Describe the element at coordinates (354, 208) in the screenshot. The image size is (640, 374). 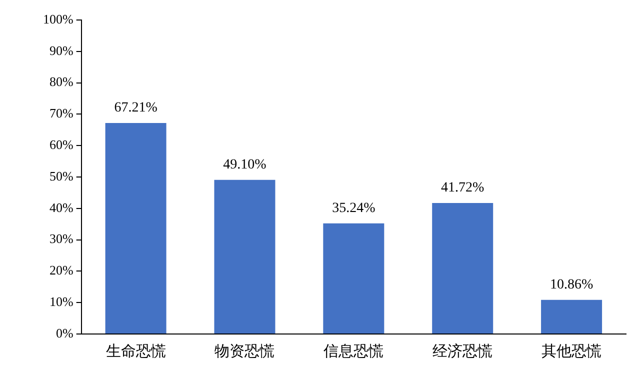
I see `data-label: 35.24%` at that location.